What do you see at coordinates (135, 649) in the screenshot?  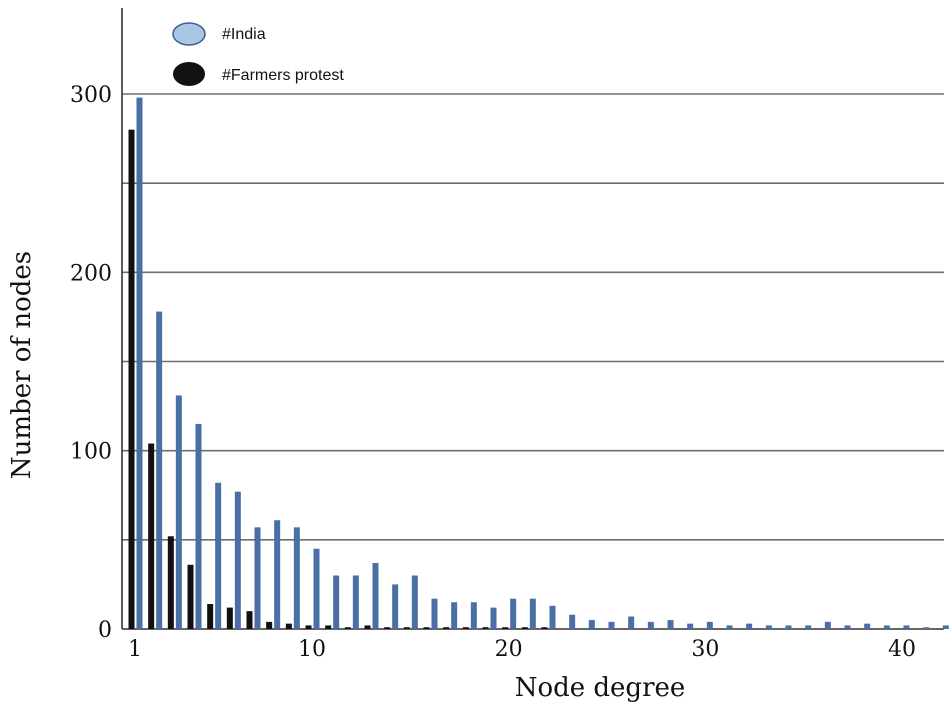 I see `x-tick-label: 1` at bounding box center [135, 649].